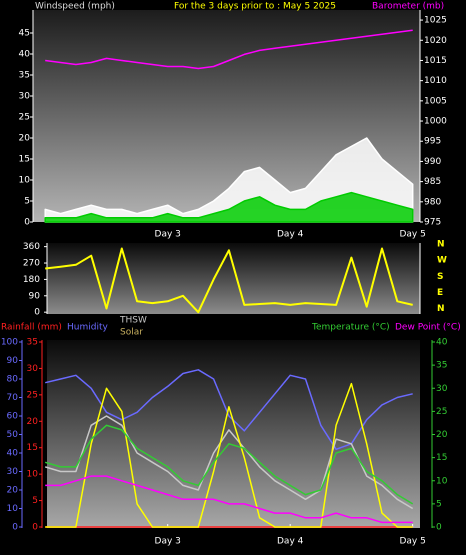 The image size is (466, 555). Describe the element at coordinates (432, 223) in the screenshot. I see `y2-tick-label: 975` at that location.